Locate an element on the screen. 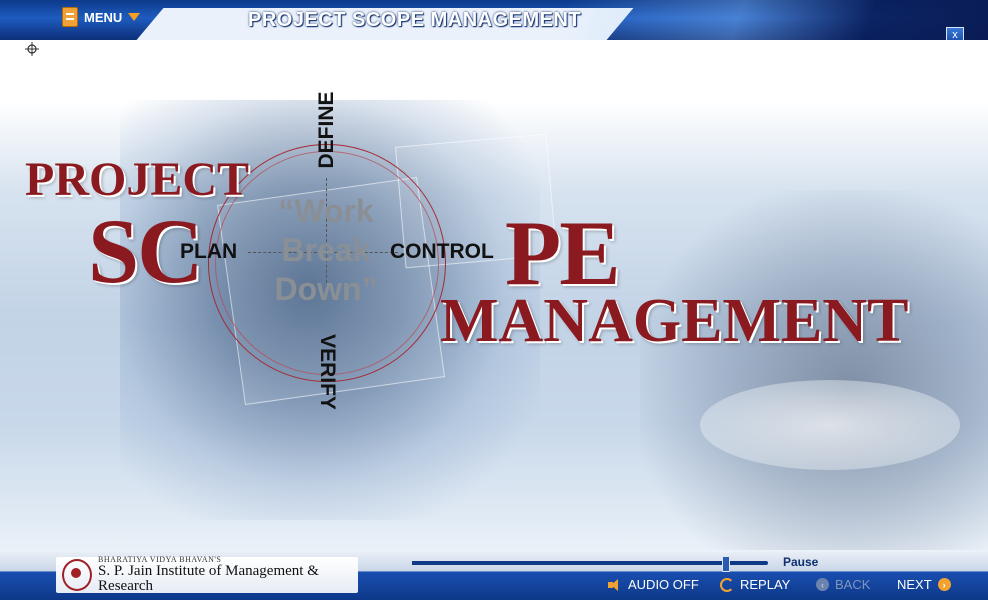 The height and width of the screenshot is (600, 988). back-label: BACK is located at coordinates (853, 584).